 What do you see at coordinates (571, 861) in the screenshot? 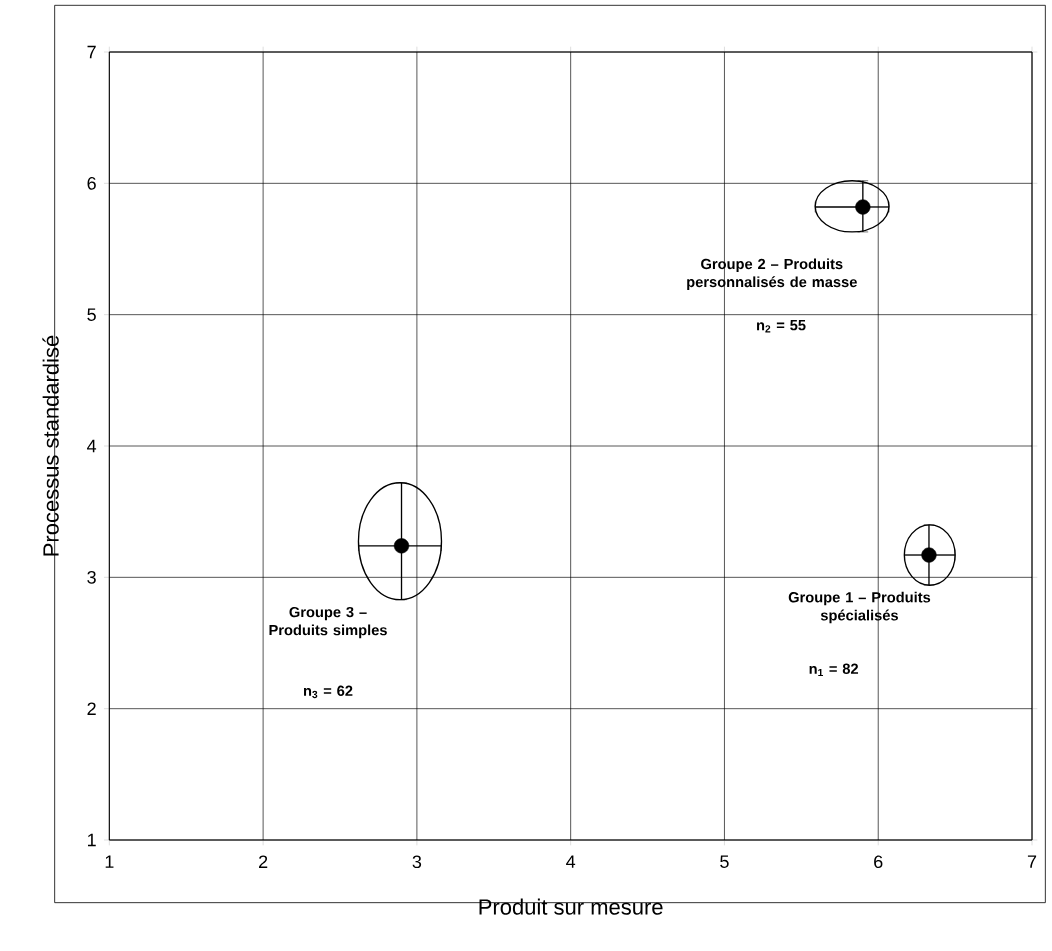
I see `x-tick-label: 4` at bounding box center [571, 861].